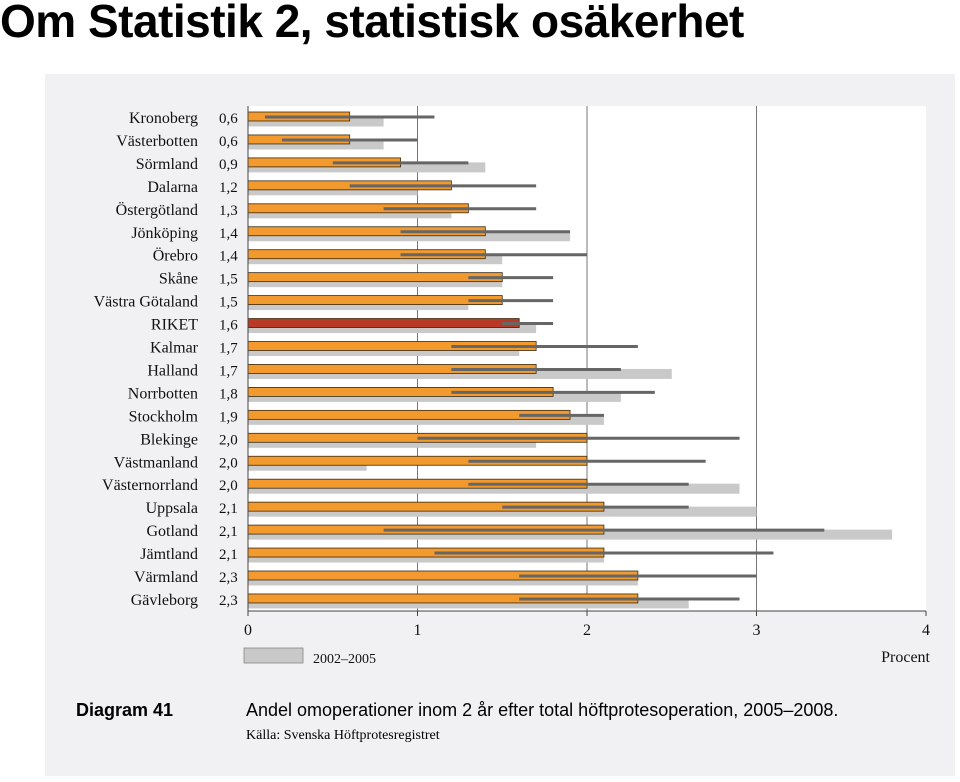 The width and height of the screenshot is (960, 782). I want to click on x-tick-label: 2, so click(587, 630).